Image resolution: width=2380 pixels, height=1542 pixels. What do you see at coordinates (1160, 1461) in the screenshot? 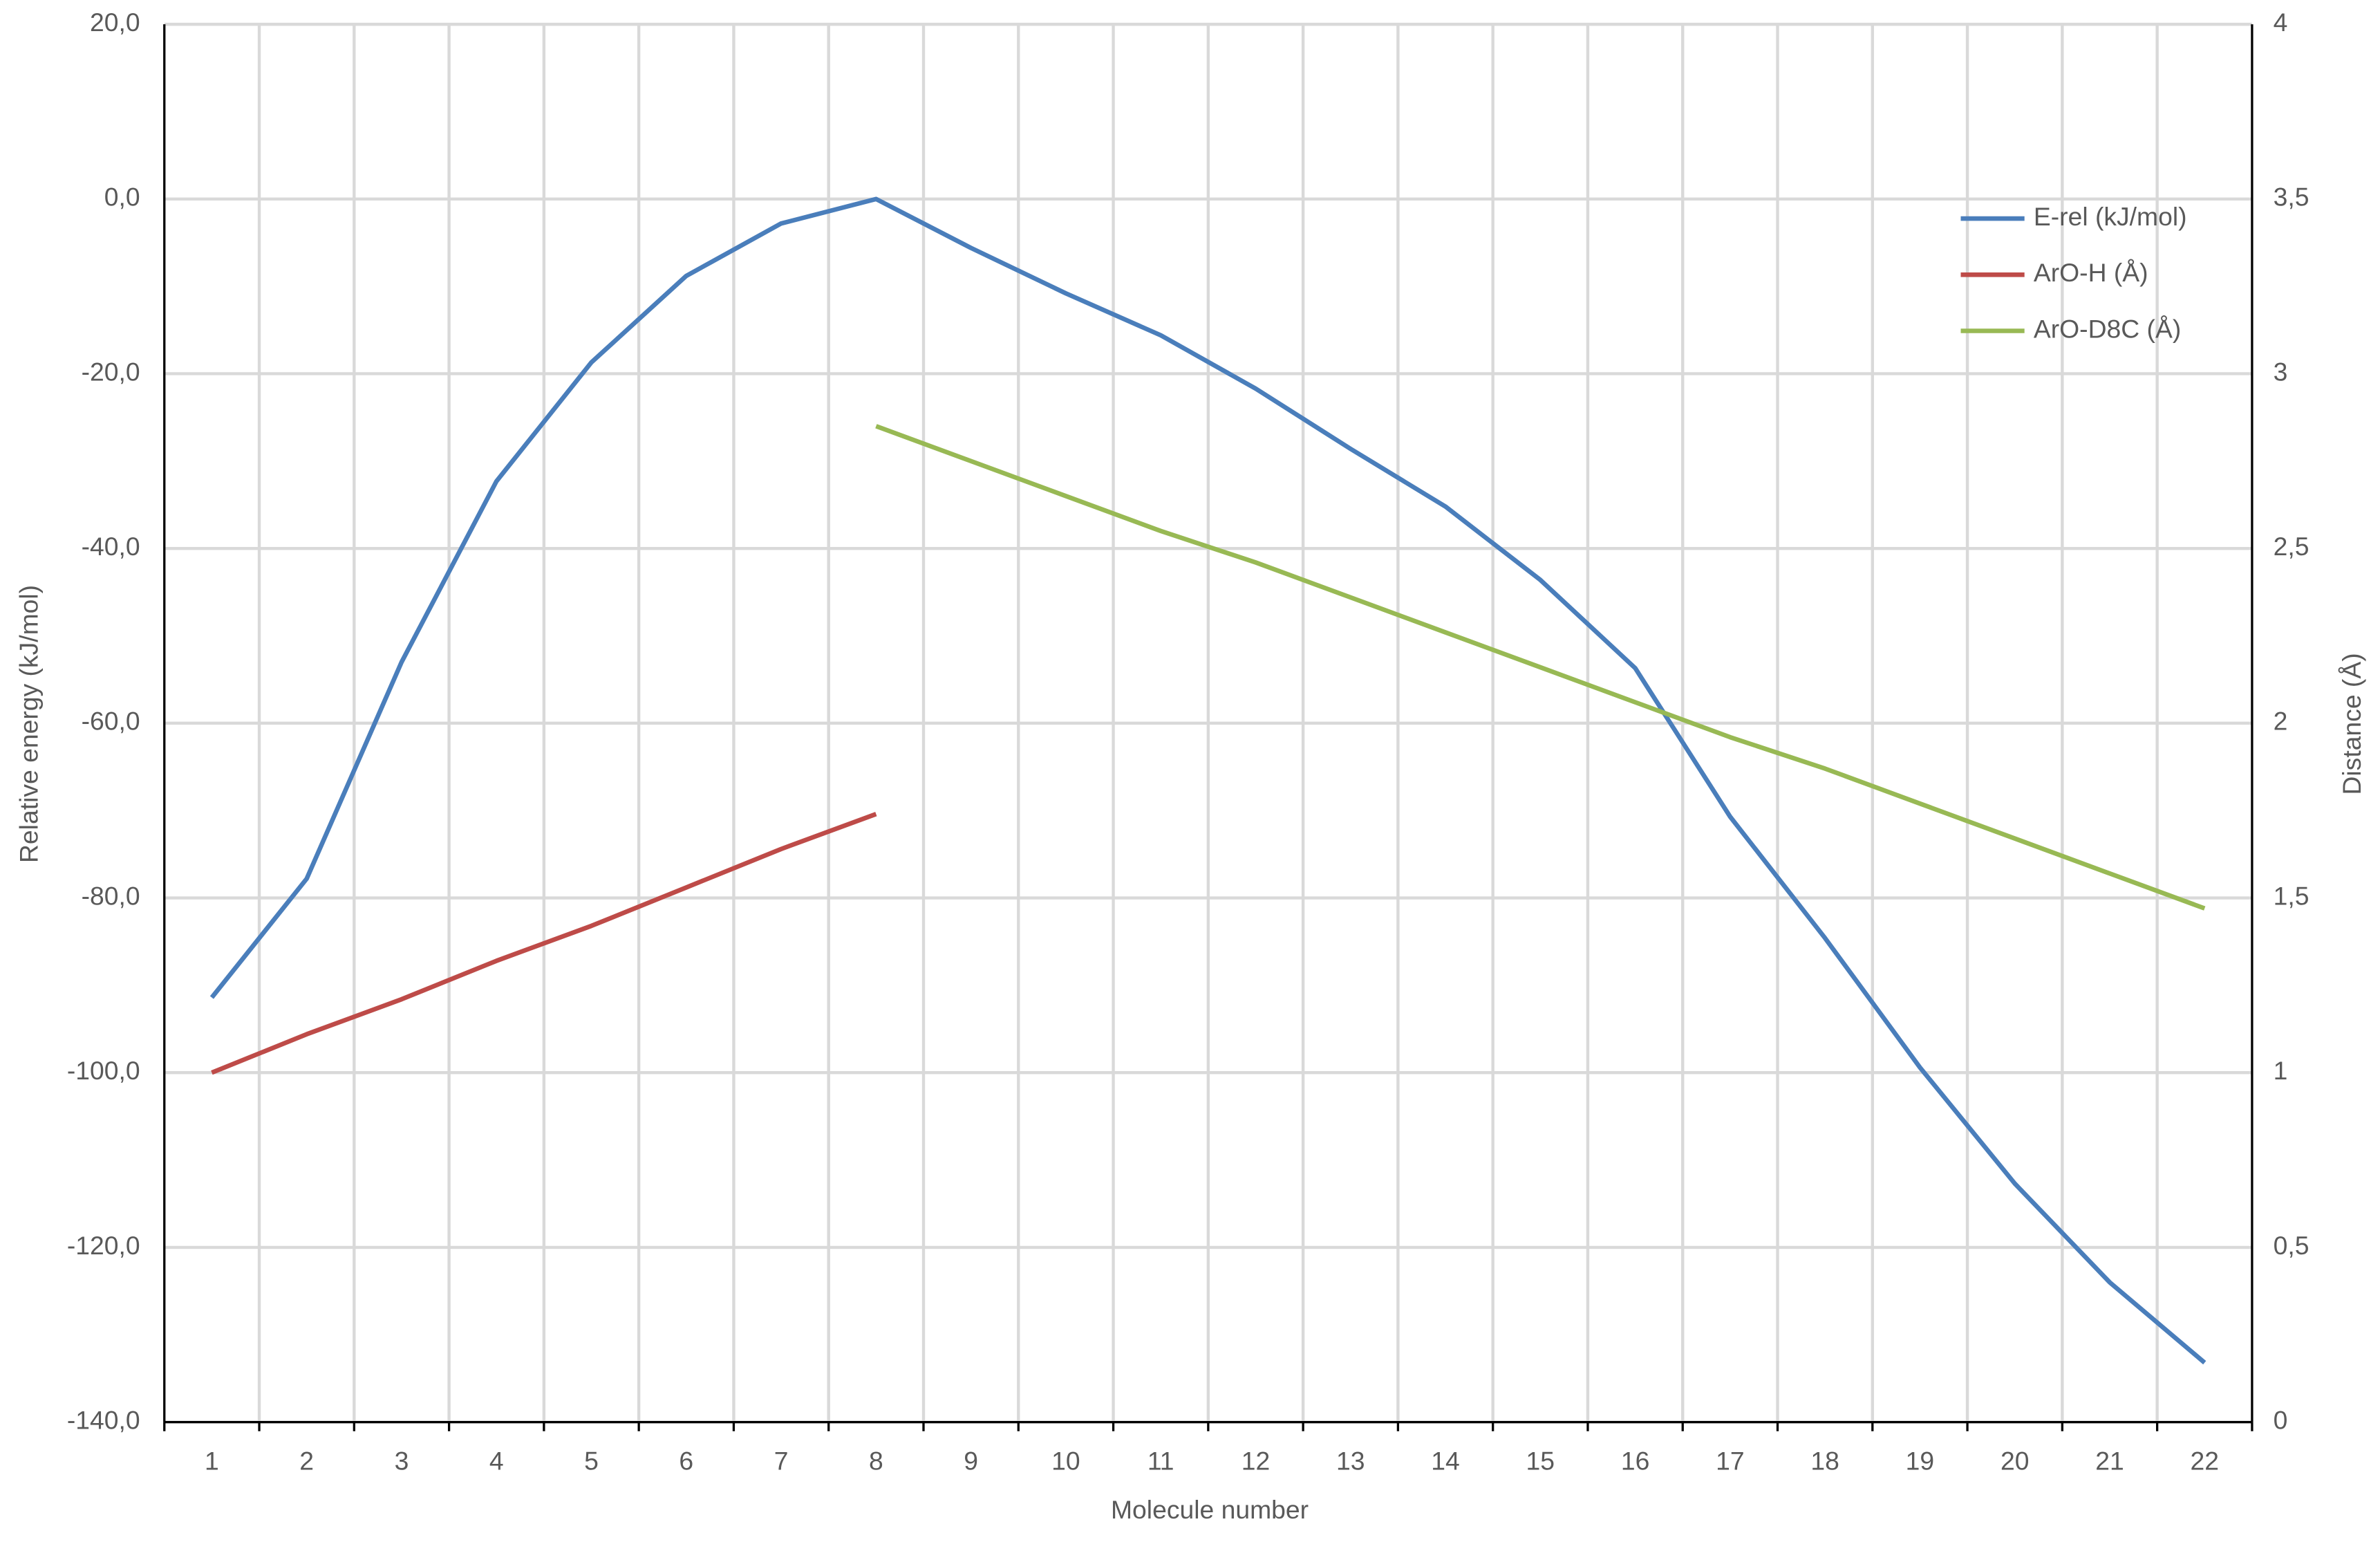
I see `x-tick-label: 11` at bounding box center [1160, 1461].